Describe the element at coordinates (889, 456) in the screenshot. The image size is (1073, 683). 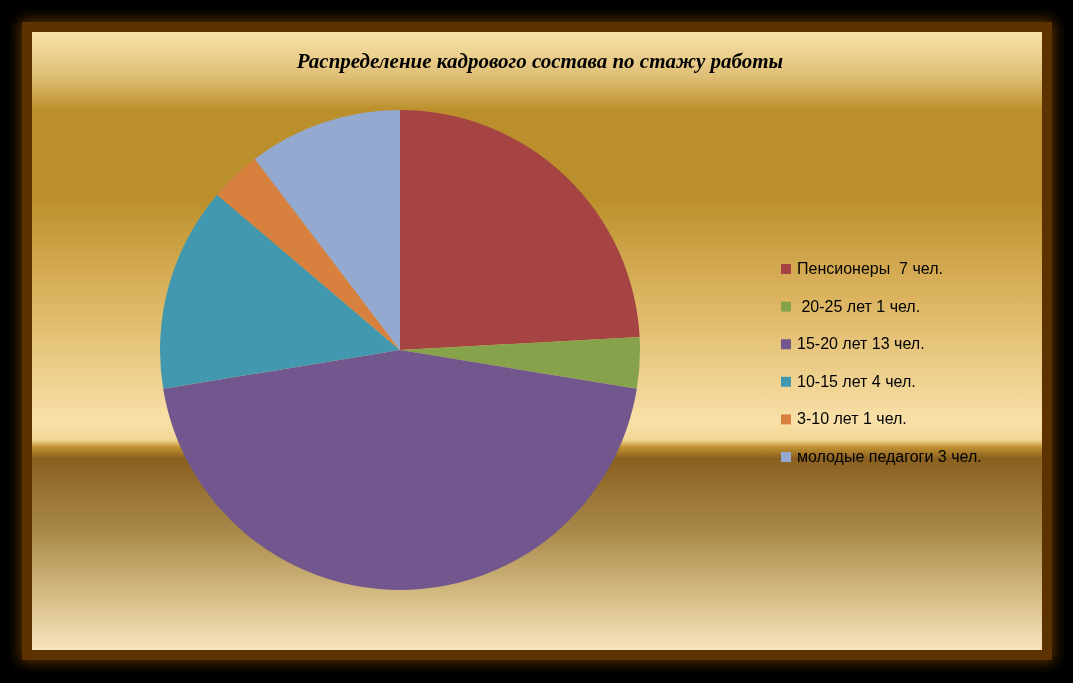
I see `legend-label: молодые педагоги 3 чел.` at that location.